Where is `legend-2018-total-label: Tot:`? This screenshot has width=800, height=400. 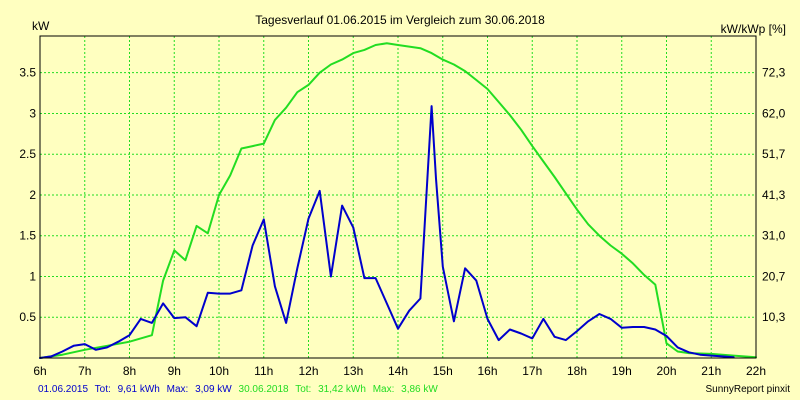 legend-2018-total-label: Tot: is located at coordinates (303, 389).